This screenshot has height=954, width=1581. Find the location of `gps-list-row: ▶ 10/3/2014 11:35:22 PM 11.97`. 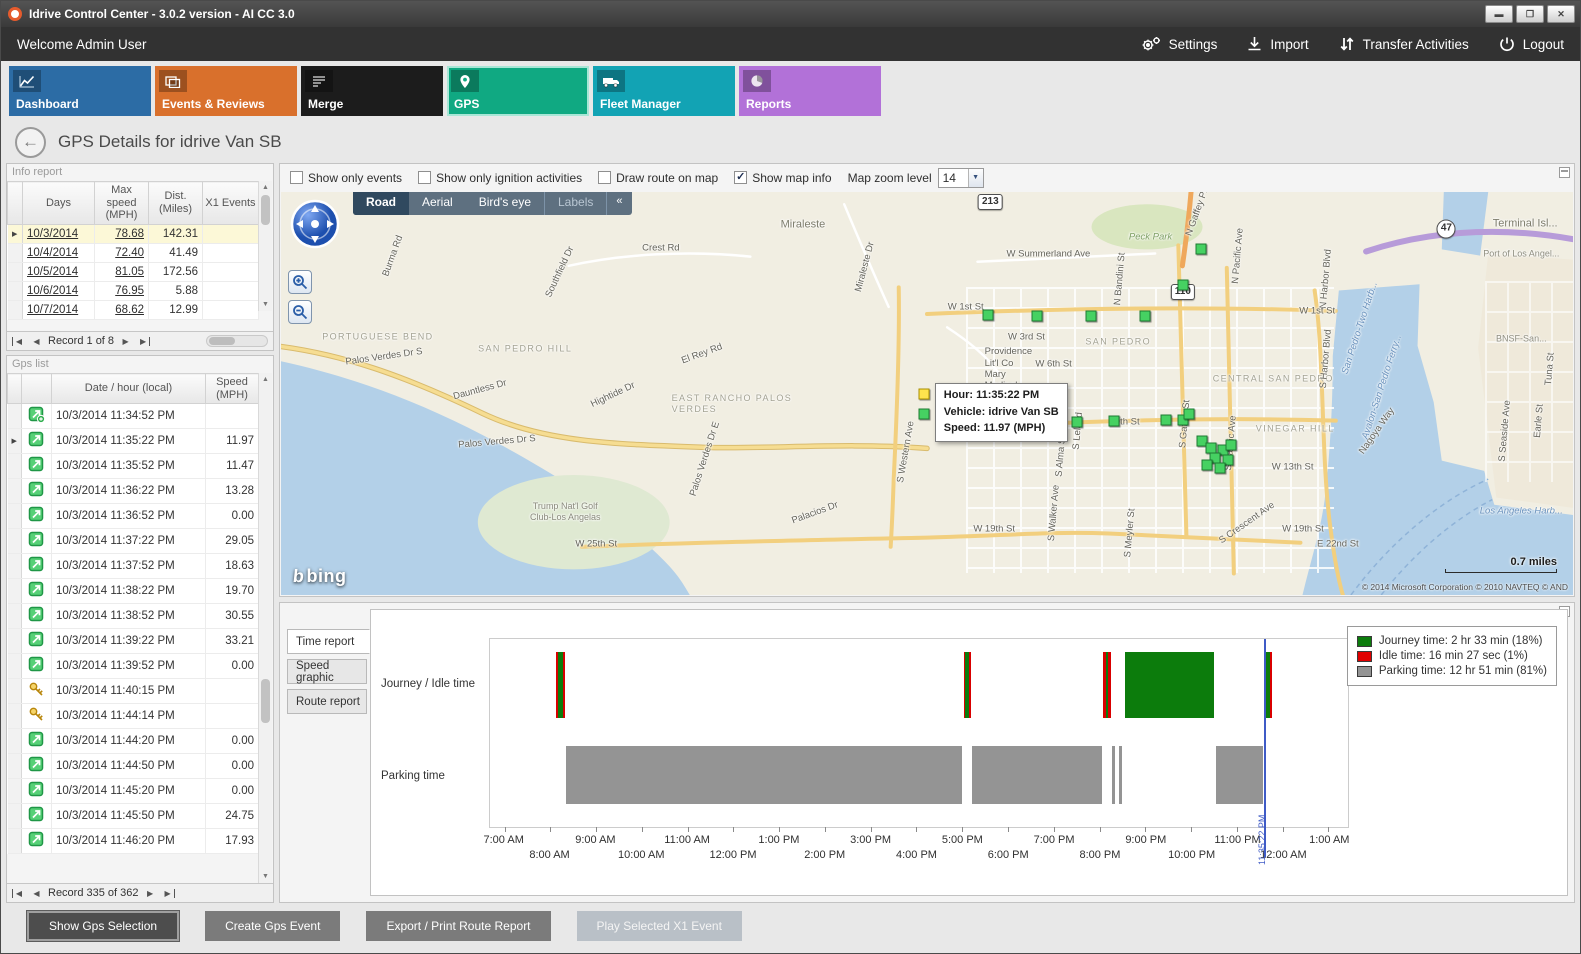

gps-list-row: ▶ 10/3/2014 11:35:22 PM 11.97 is located at coordinates (133, 441).